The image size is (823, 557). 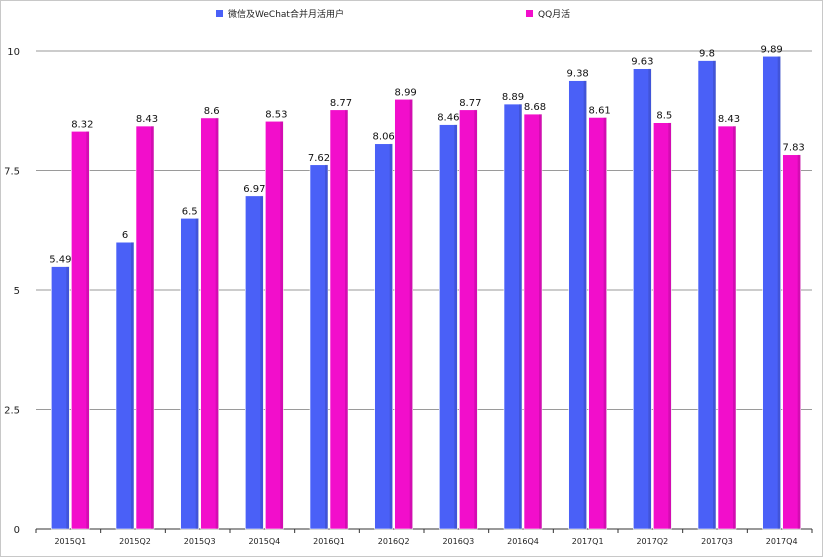 I want to click on y-axis-ticks: 0 2.5 5 7.5 10, so click(x=12, y=291).